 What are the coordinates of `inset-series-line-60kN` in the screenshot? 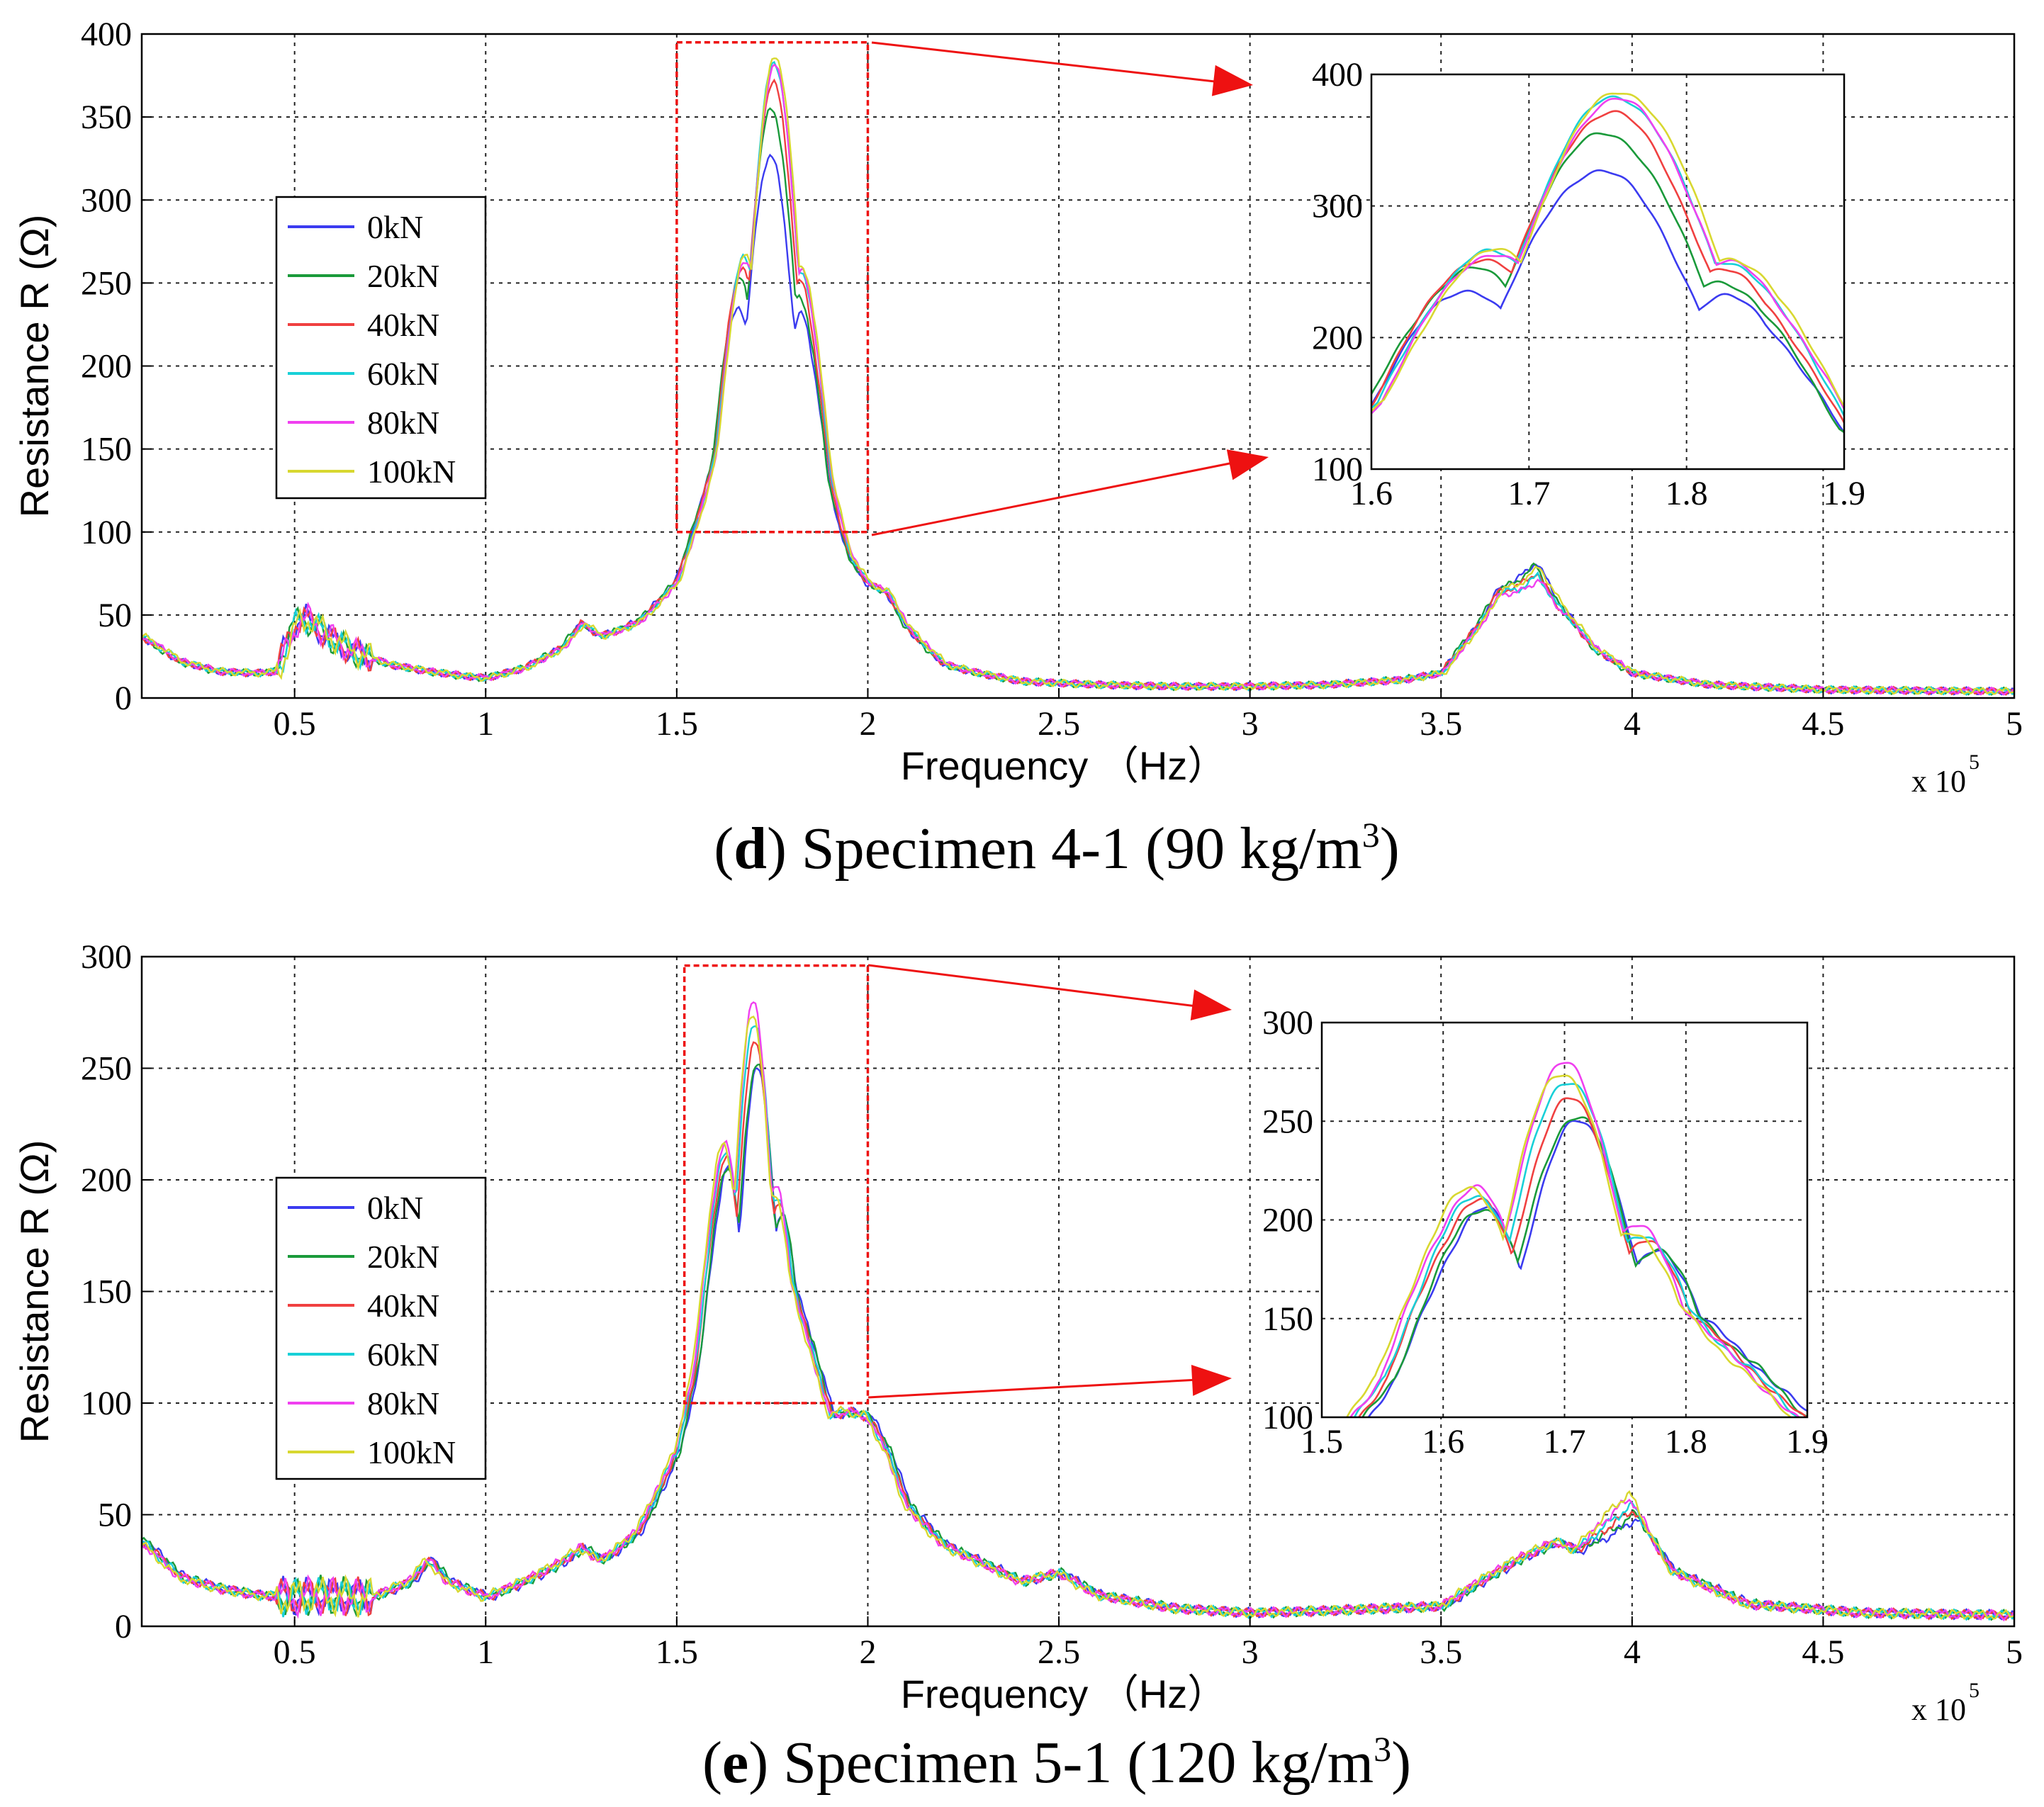 It's located at (1608, 256).